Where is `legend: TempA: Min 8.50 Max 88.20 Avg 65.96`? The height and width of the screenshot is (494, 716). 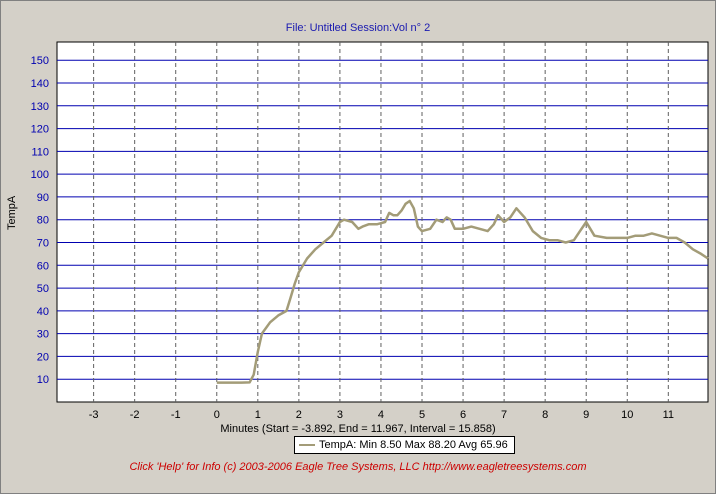 legend: TempA: Min 8.50 Max 88.20 Avg 65.96 is located at coordinates (404, 445).